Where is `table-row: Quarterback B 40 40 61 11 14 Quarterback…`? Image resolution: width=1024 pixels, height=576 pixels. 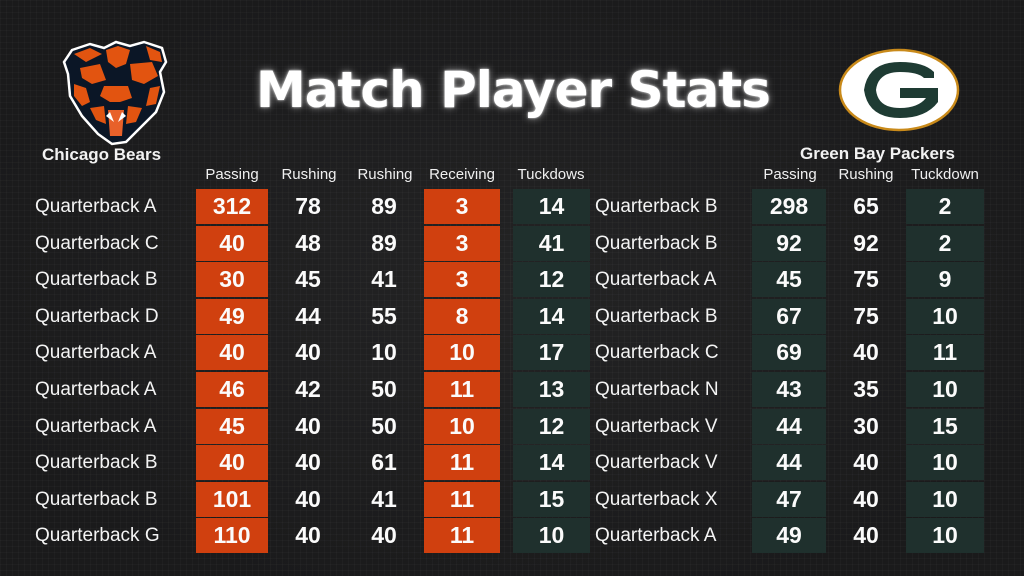 table-row: Quarterback B 40 40 61 11 14 Quarterback… is located at coordinates (512, 463).